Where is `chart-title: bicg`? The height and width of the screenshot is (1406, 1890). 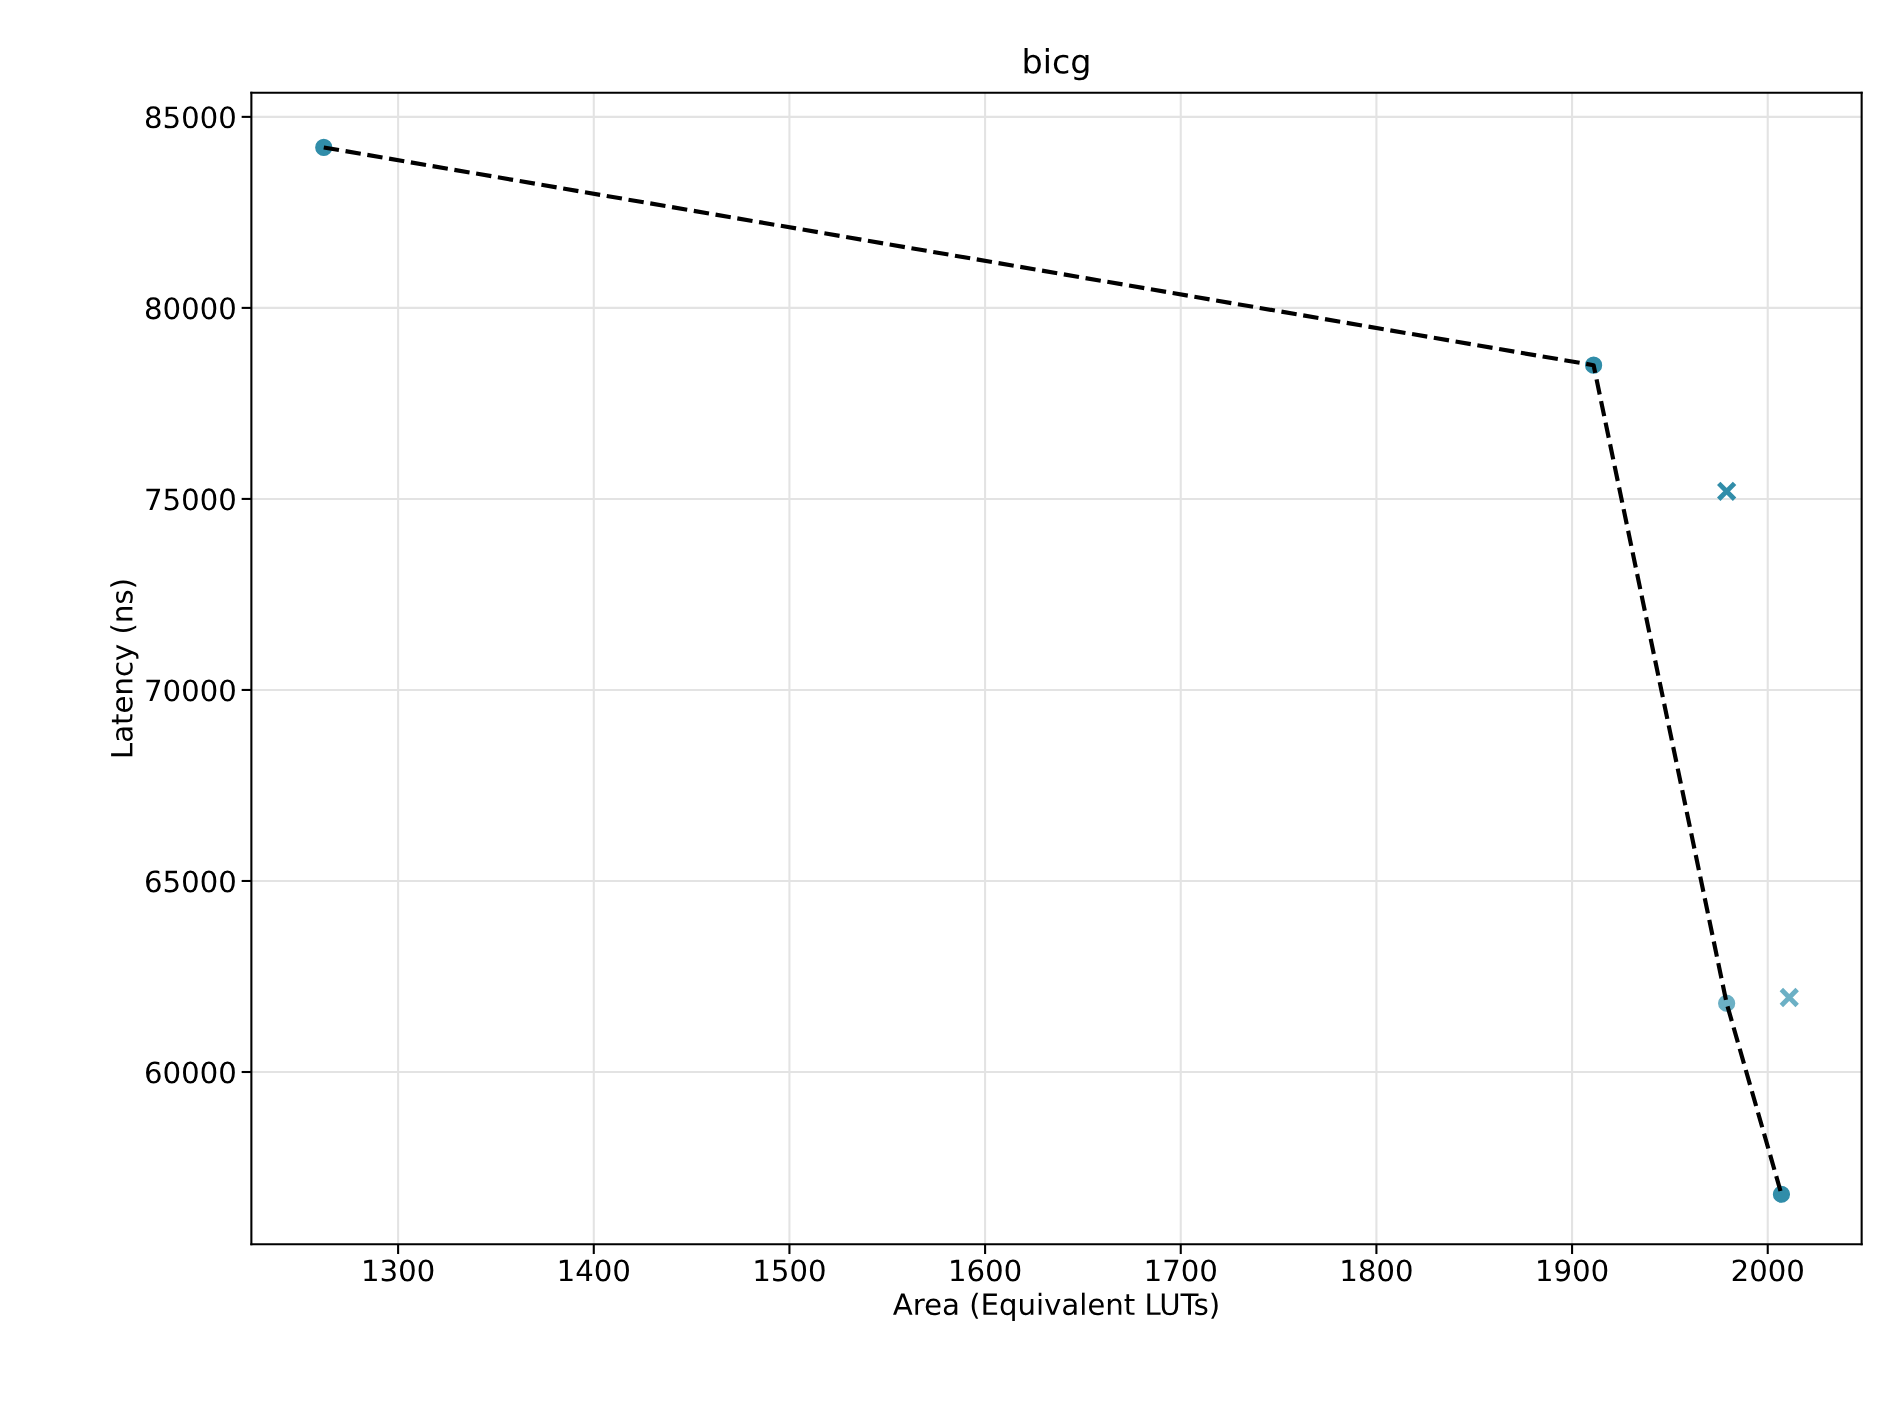 chart-title: bicg is located at coordinates (1056, 64).